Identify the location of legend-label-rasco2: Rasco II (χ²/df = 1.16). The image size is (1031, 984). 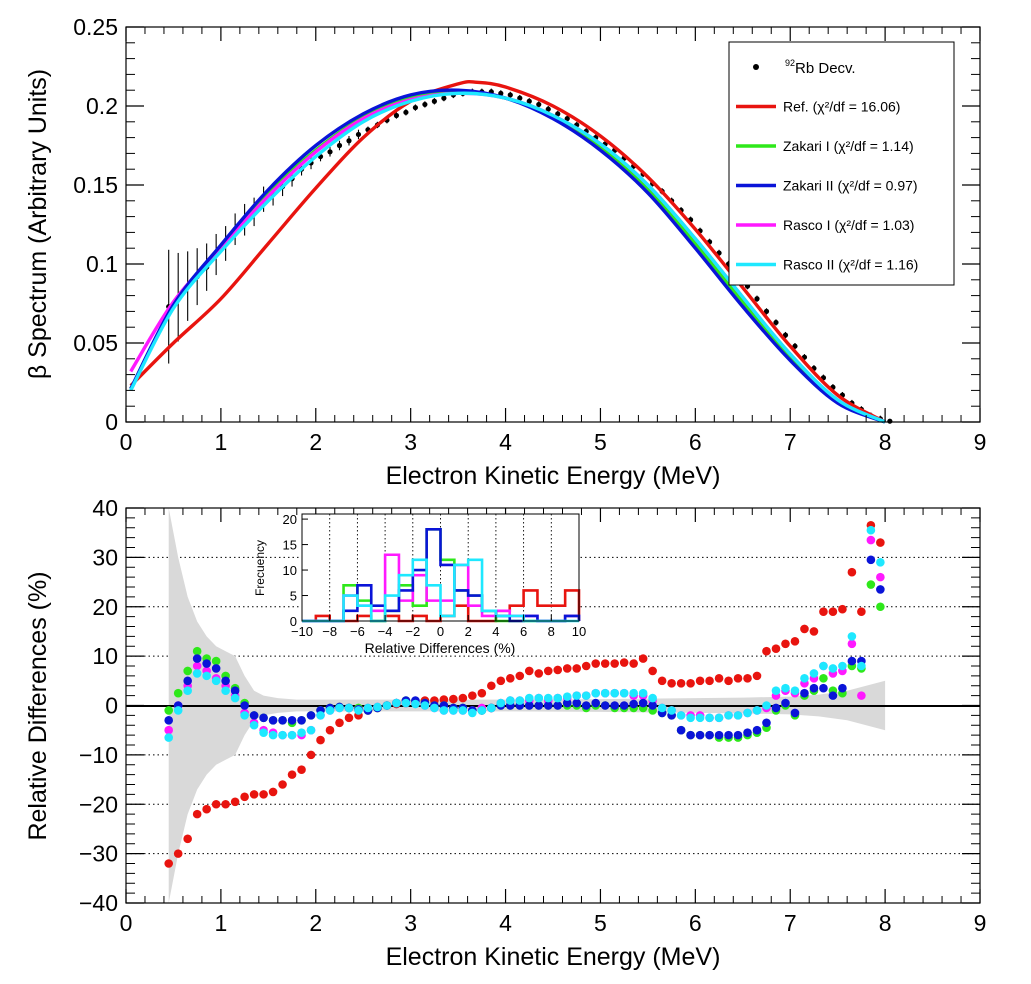
(850, 265).